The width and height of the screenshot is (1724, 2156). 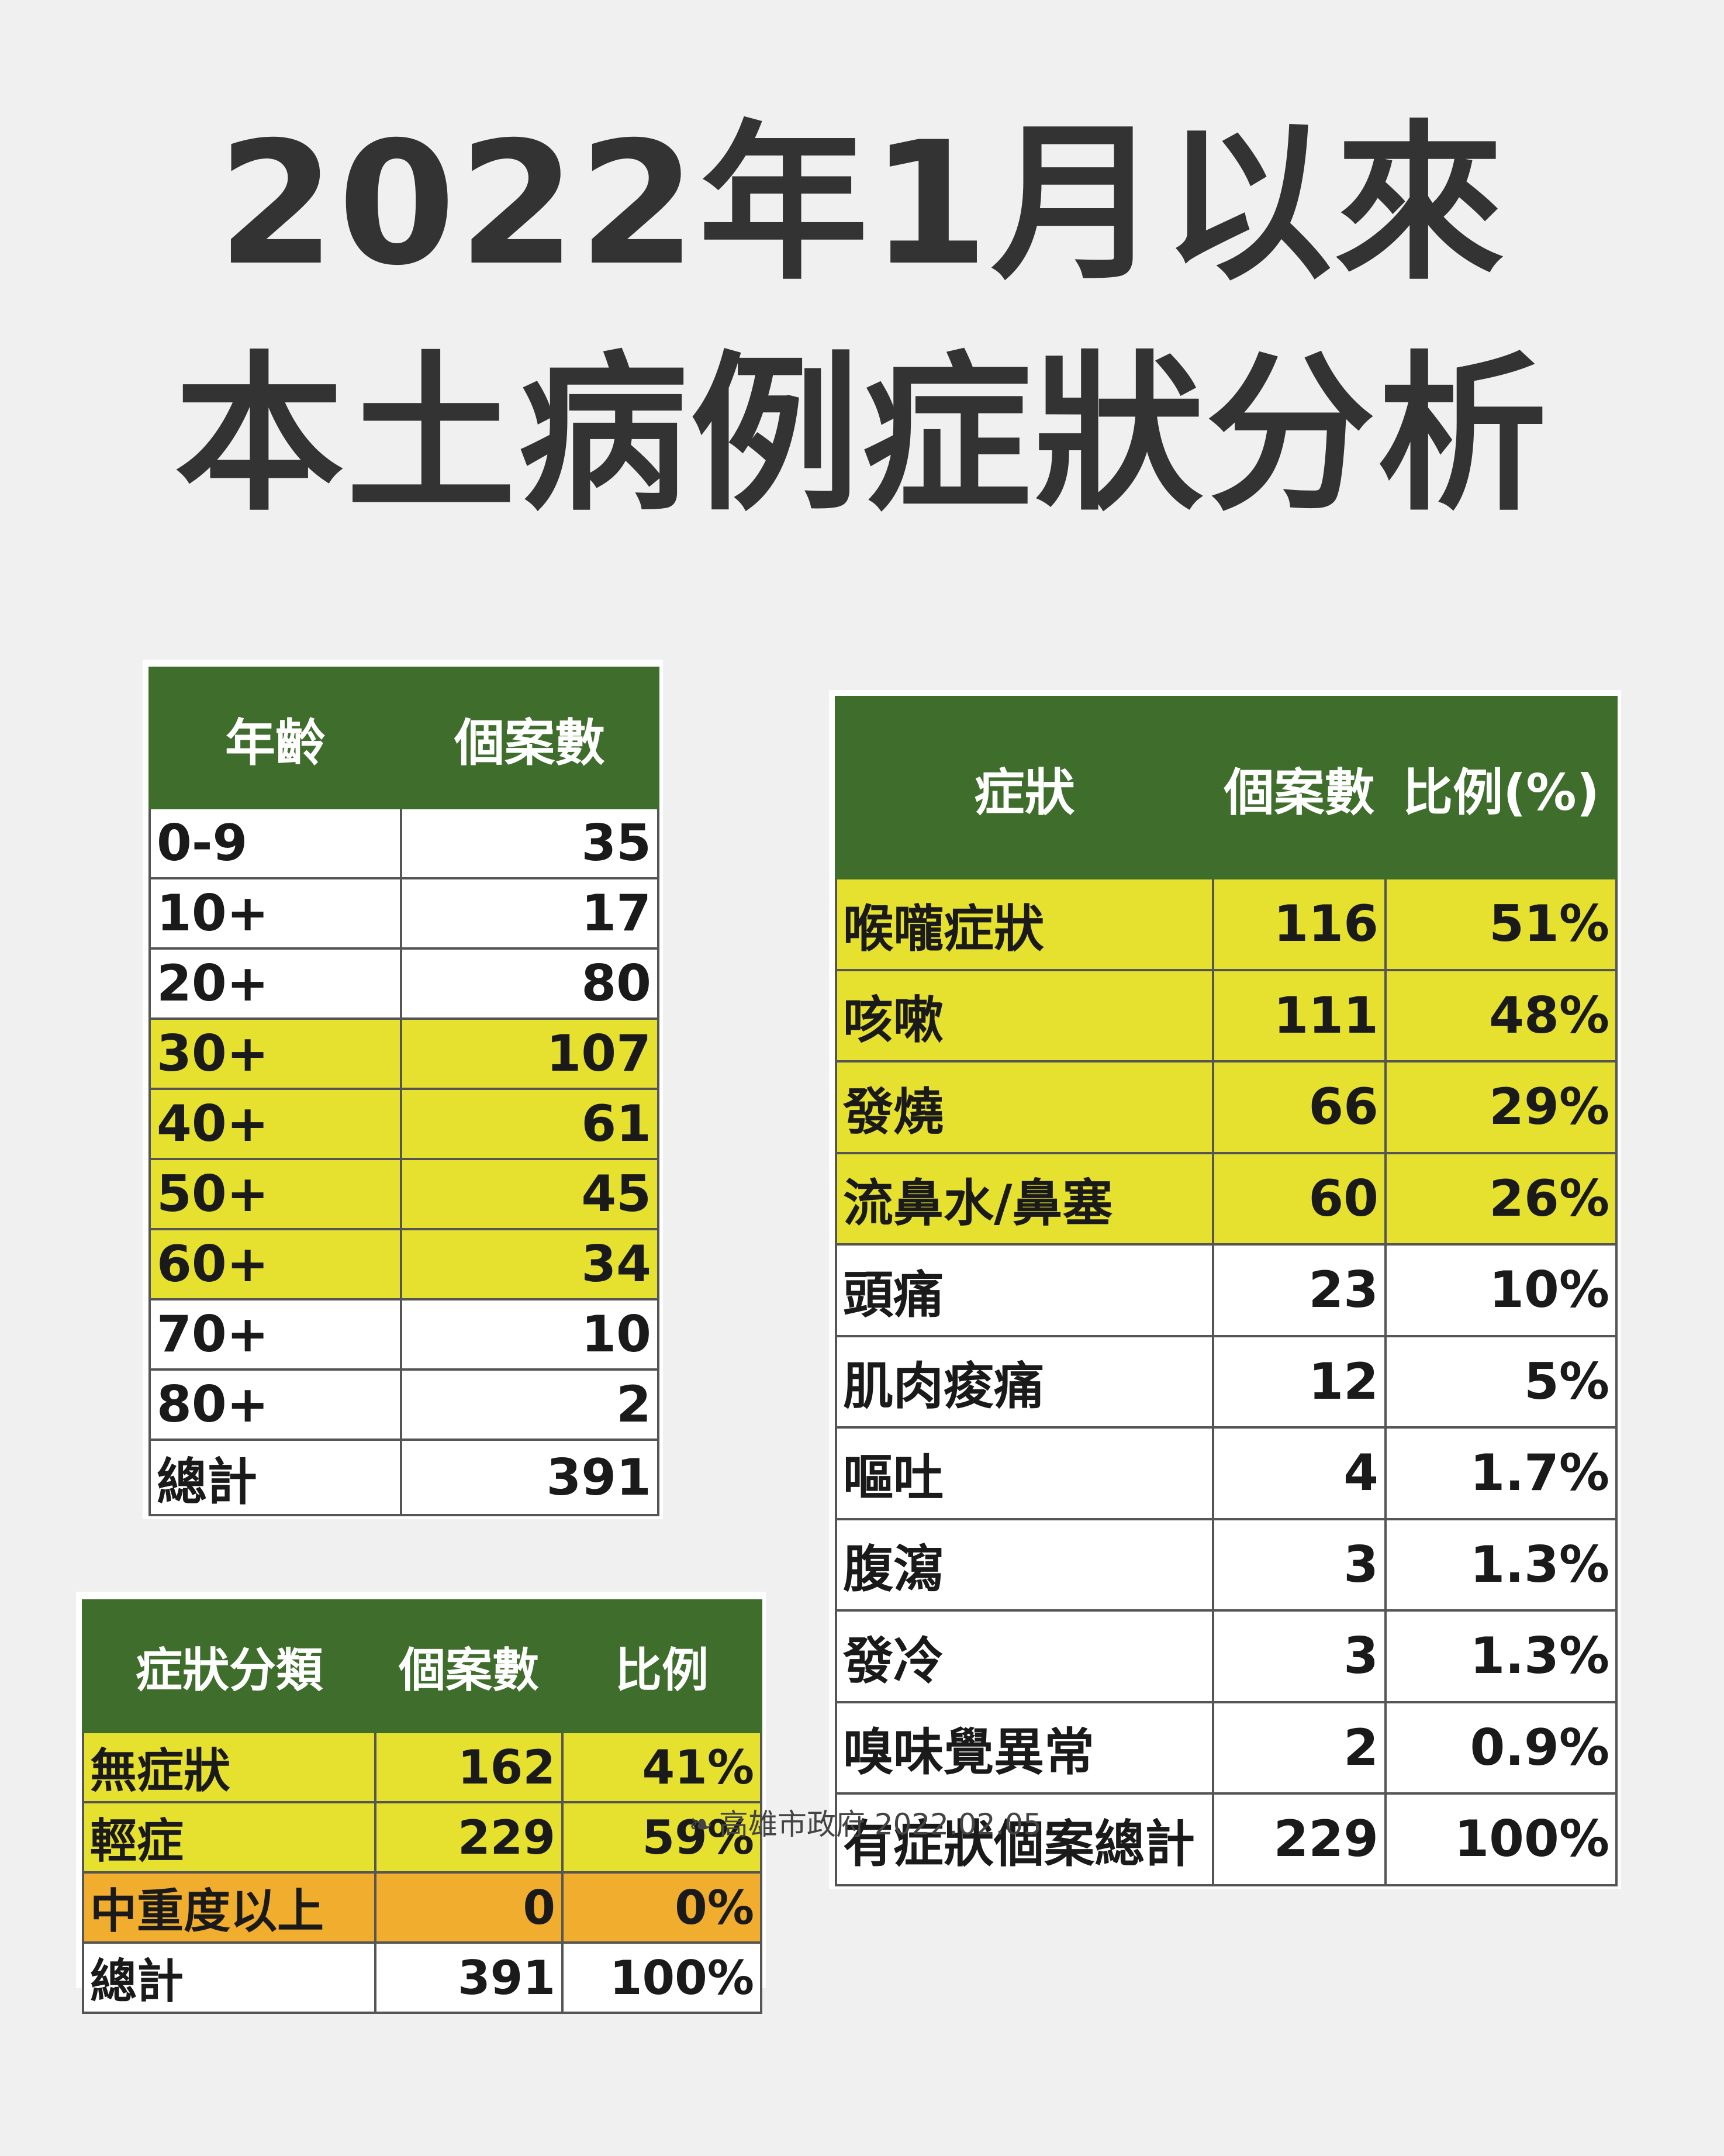 What do you see at coordinates (1024, 924) in the screenshot?
I see `symptom-cell: 喉嚨症狀` at bounding box center [1024, 924].